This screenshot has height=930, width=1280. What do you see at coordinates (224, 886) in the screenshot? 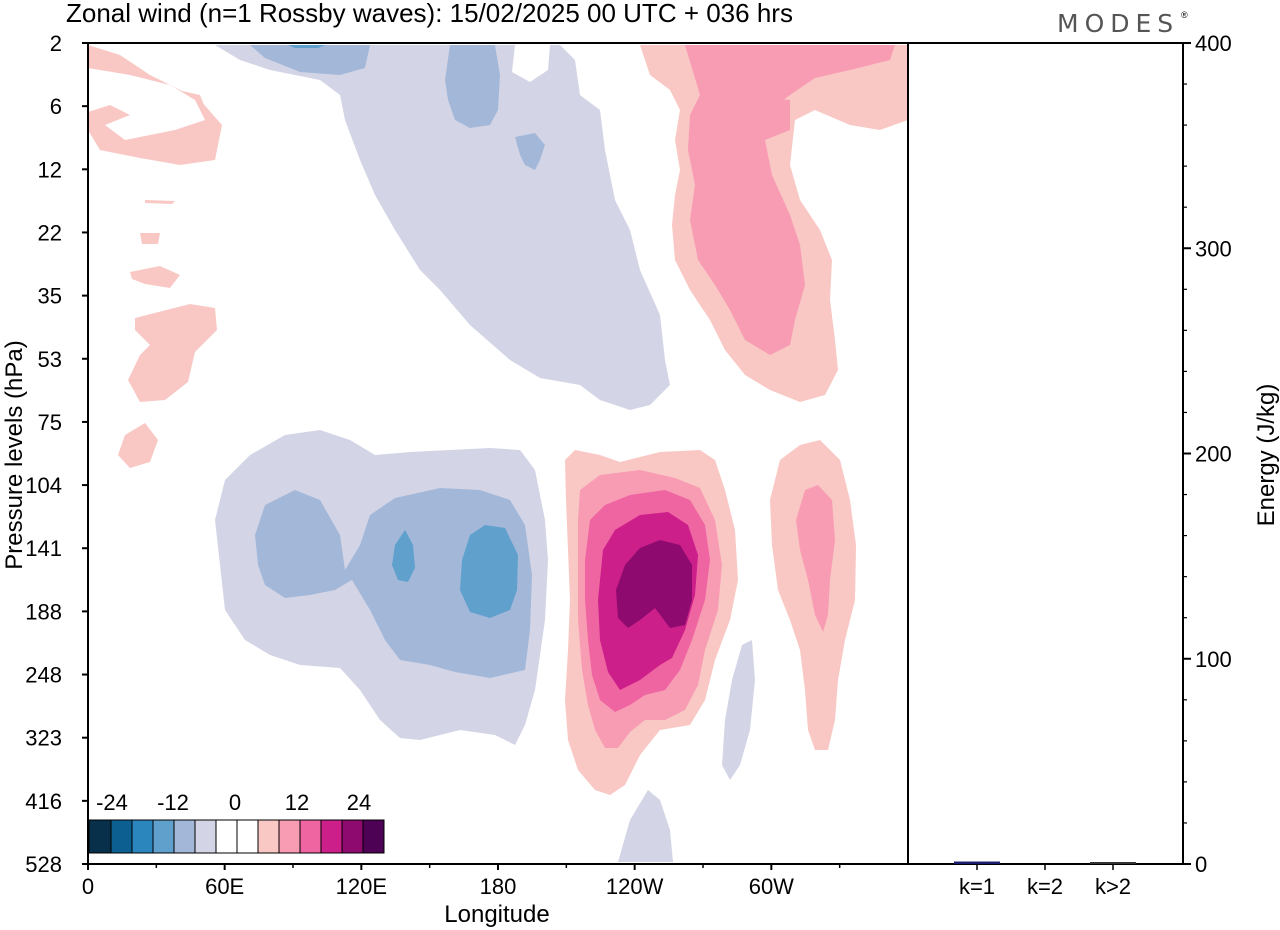
I see `x-tick-label: 60E` at bounding box center [224, 886].